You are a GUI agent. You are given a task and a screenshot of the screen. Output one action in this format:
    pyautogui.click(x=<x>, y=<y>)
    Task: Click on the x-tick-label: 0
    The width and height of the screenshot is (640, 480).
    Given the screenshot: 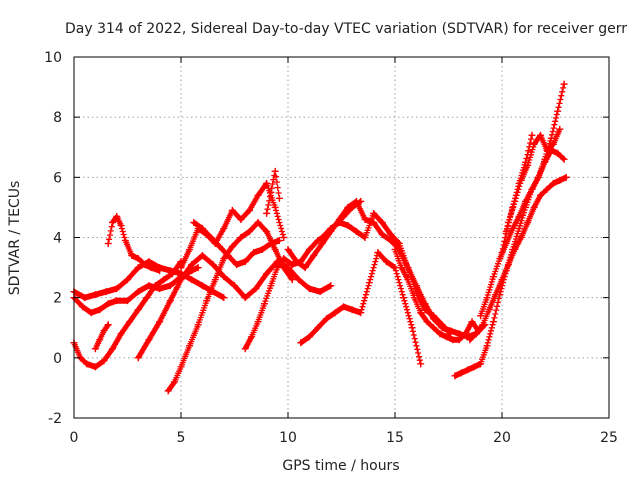 What is the action you would take?
    pyautogui.click(x=74, y=438)
    